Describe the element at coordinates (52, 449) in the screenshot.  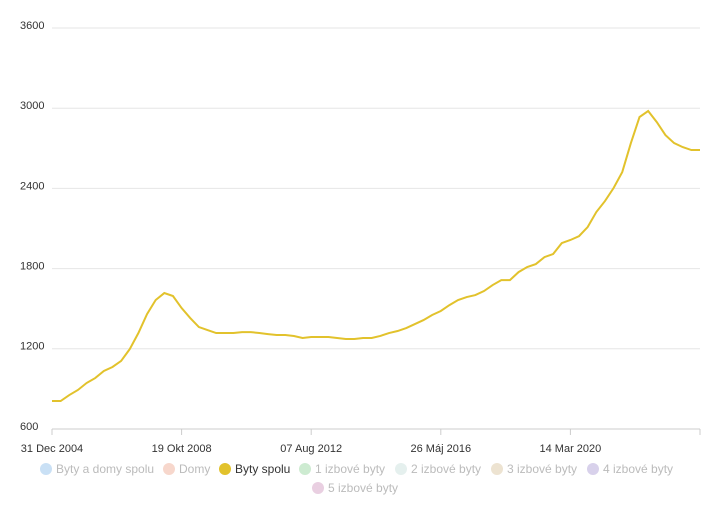
I see `x-tick-label: 31 Dec 2004` at that location.